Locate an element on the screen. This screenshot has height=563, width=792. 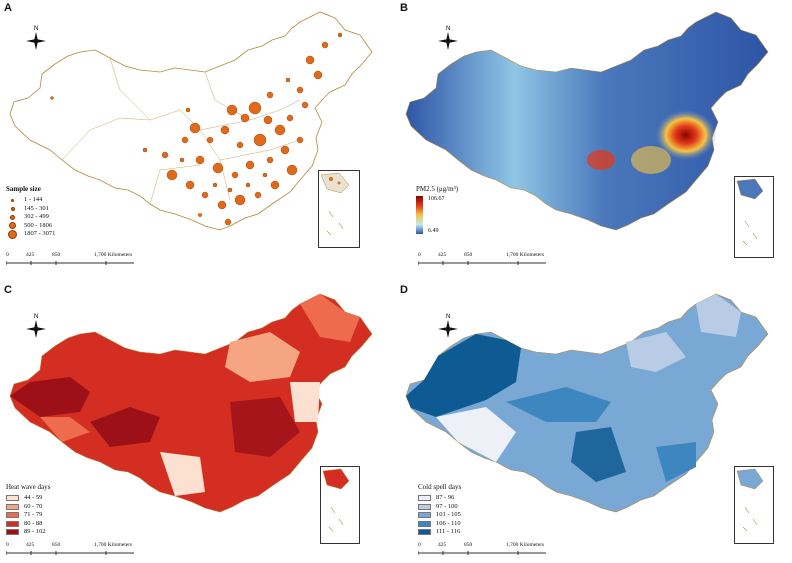
legend-item-label: 1 - 144 is located at coordinates (33, 199).